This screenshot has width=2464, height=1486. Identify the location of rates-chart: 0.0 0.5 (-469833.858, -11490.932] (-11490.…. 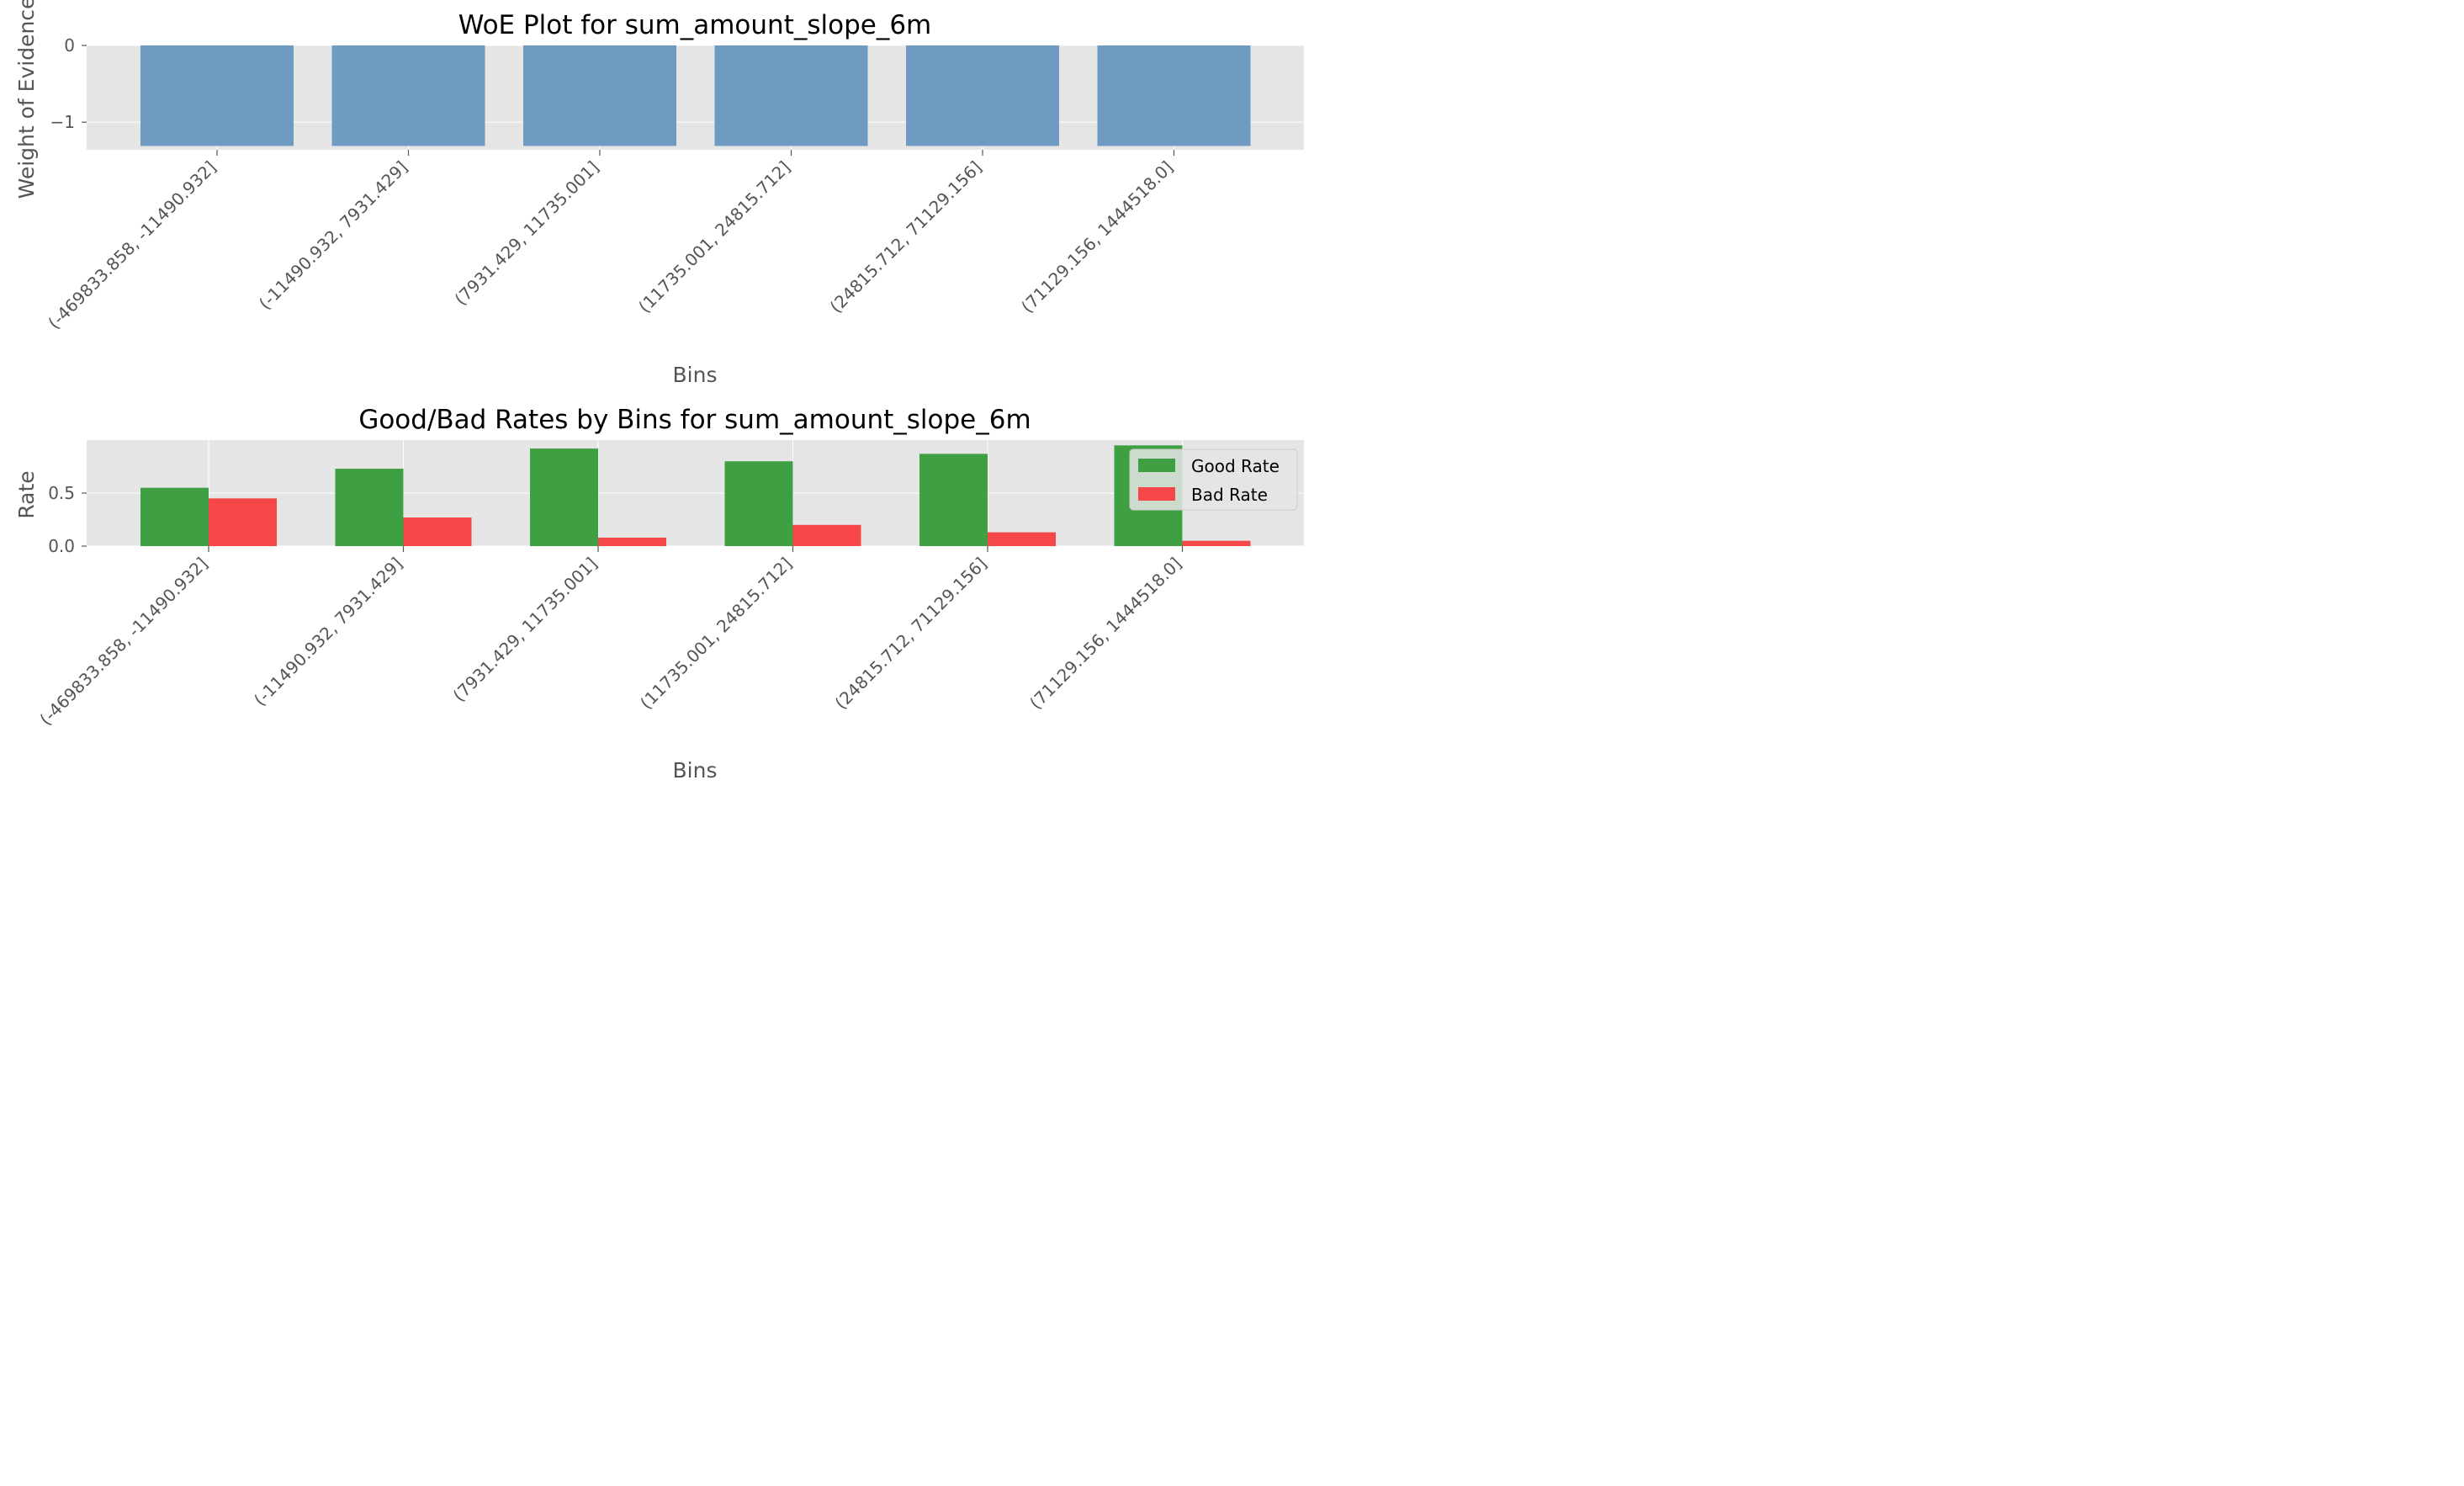
(659, 594).